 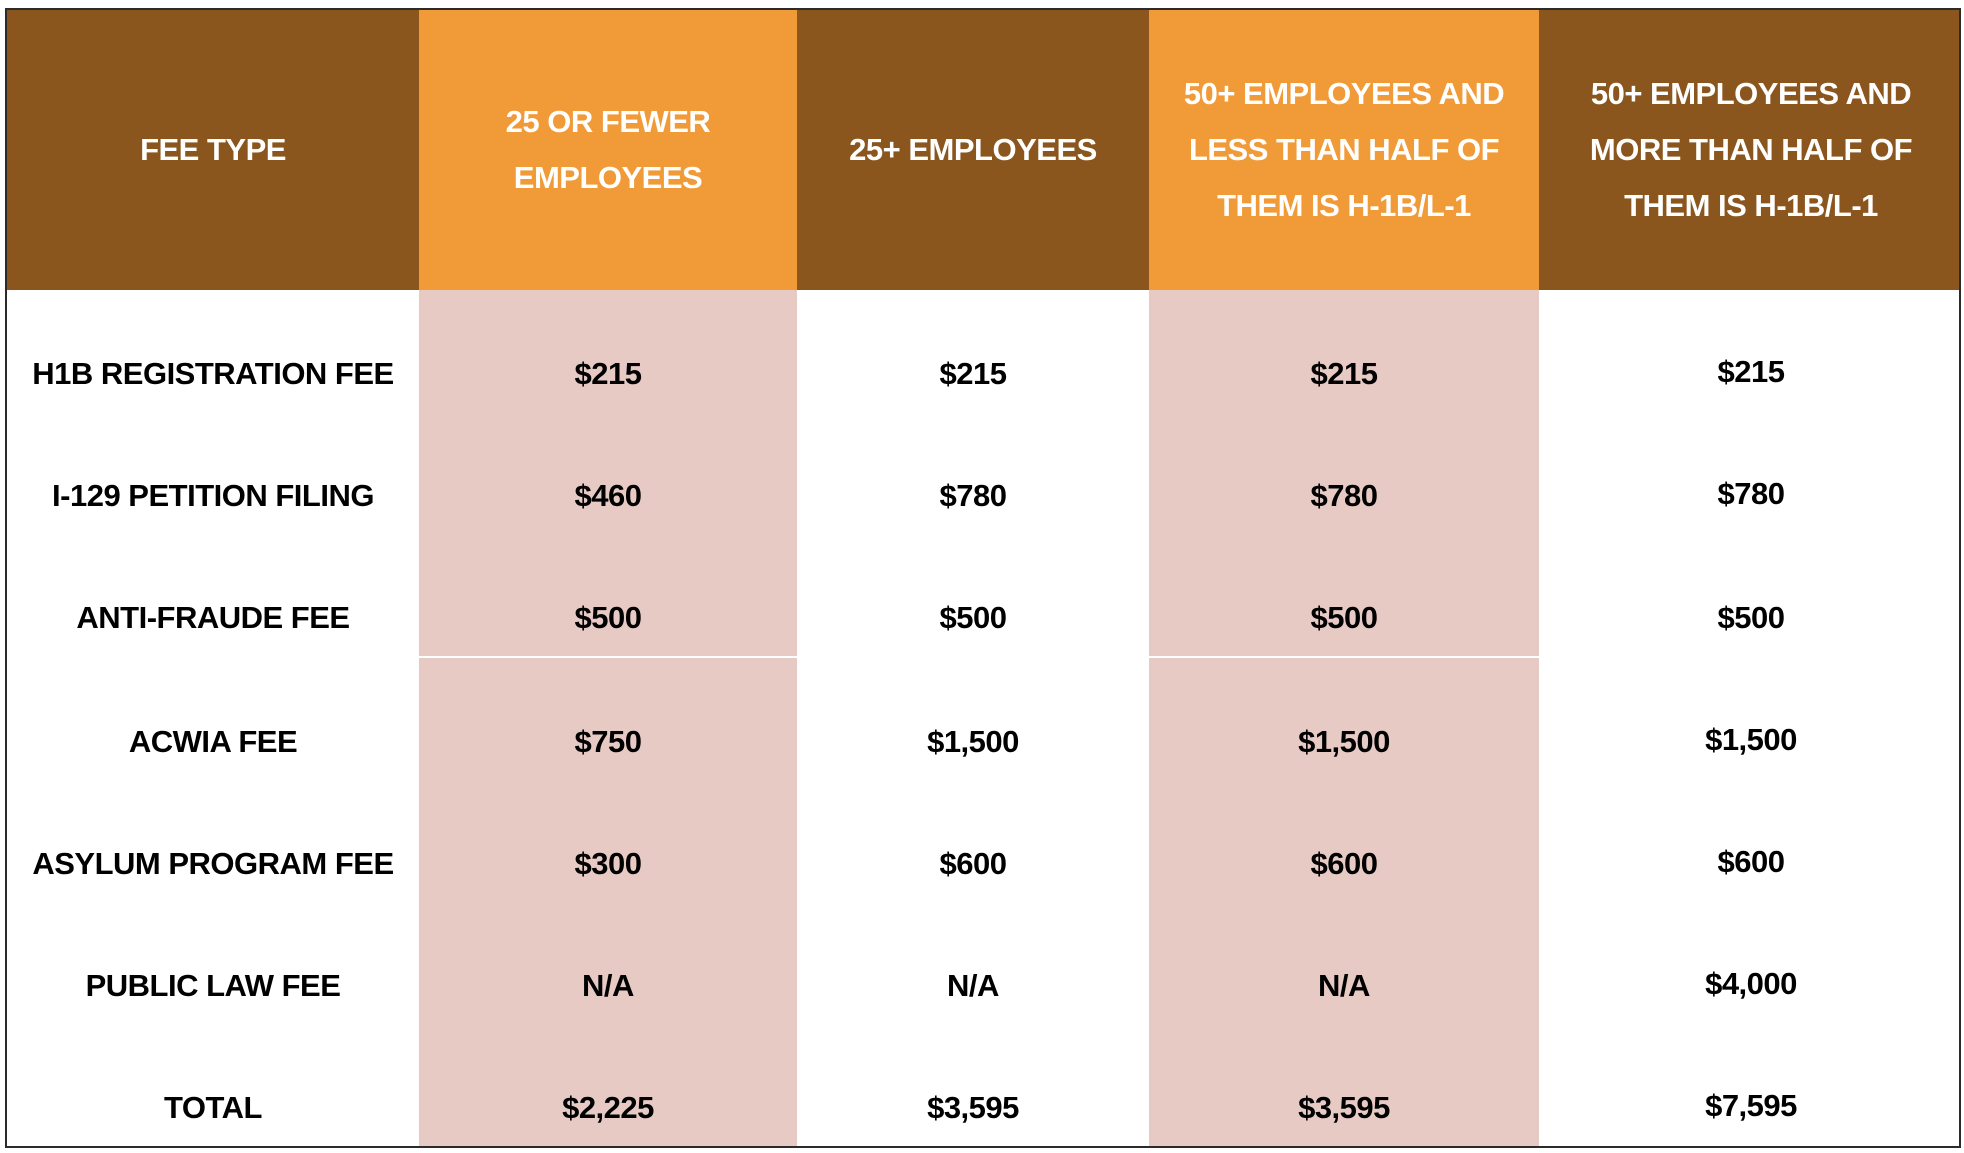 I want to click on fee-type-cell: I-129 PETITION FILING, so click(x=213, y=495).